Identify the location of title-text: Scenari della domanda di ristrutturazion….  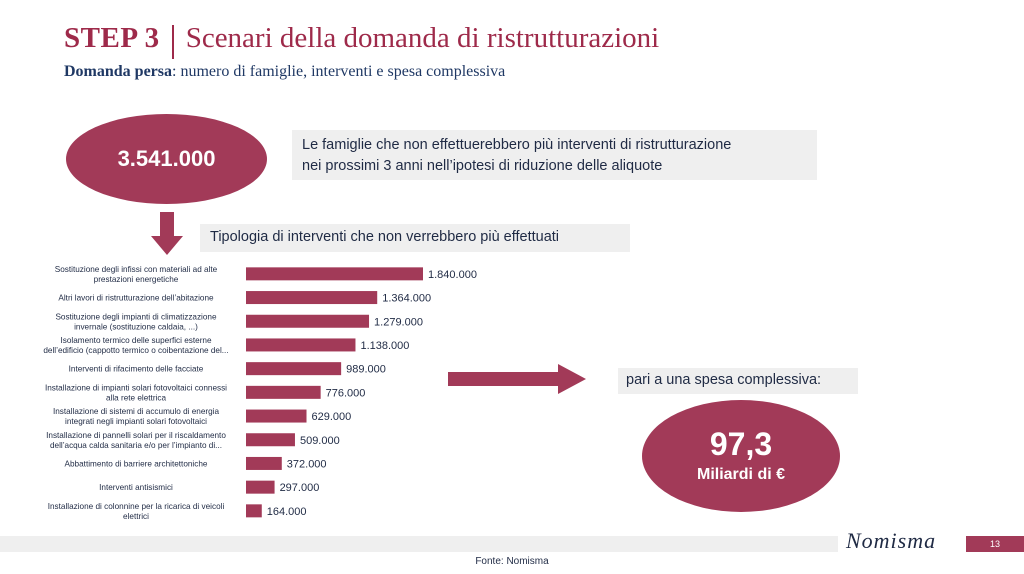
(422, 38).